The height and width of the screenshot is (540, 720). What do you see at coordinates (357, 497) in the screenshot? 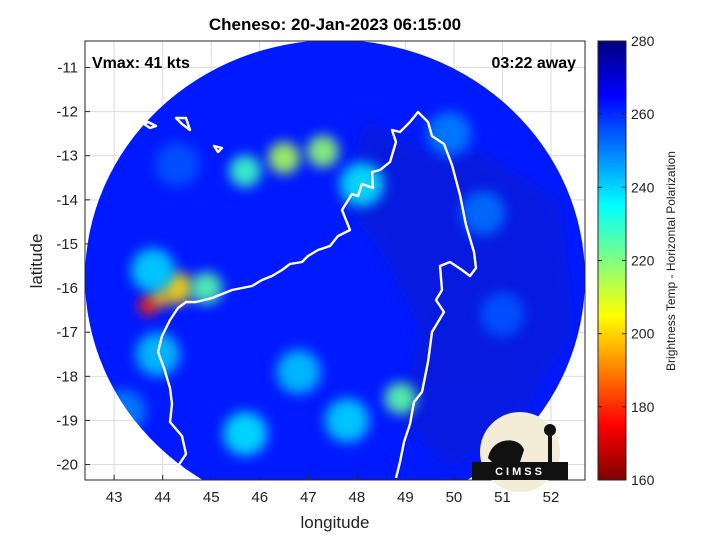
I see `x-tick-label: 48` at bounding box center [357, 497].